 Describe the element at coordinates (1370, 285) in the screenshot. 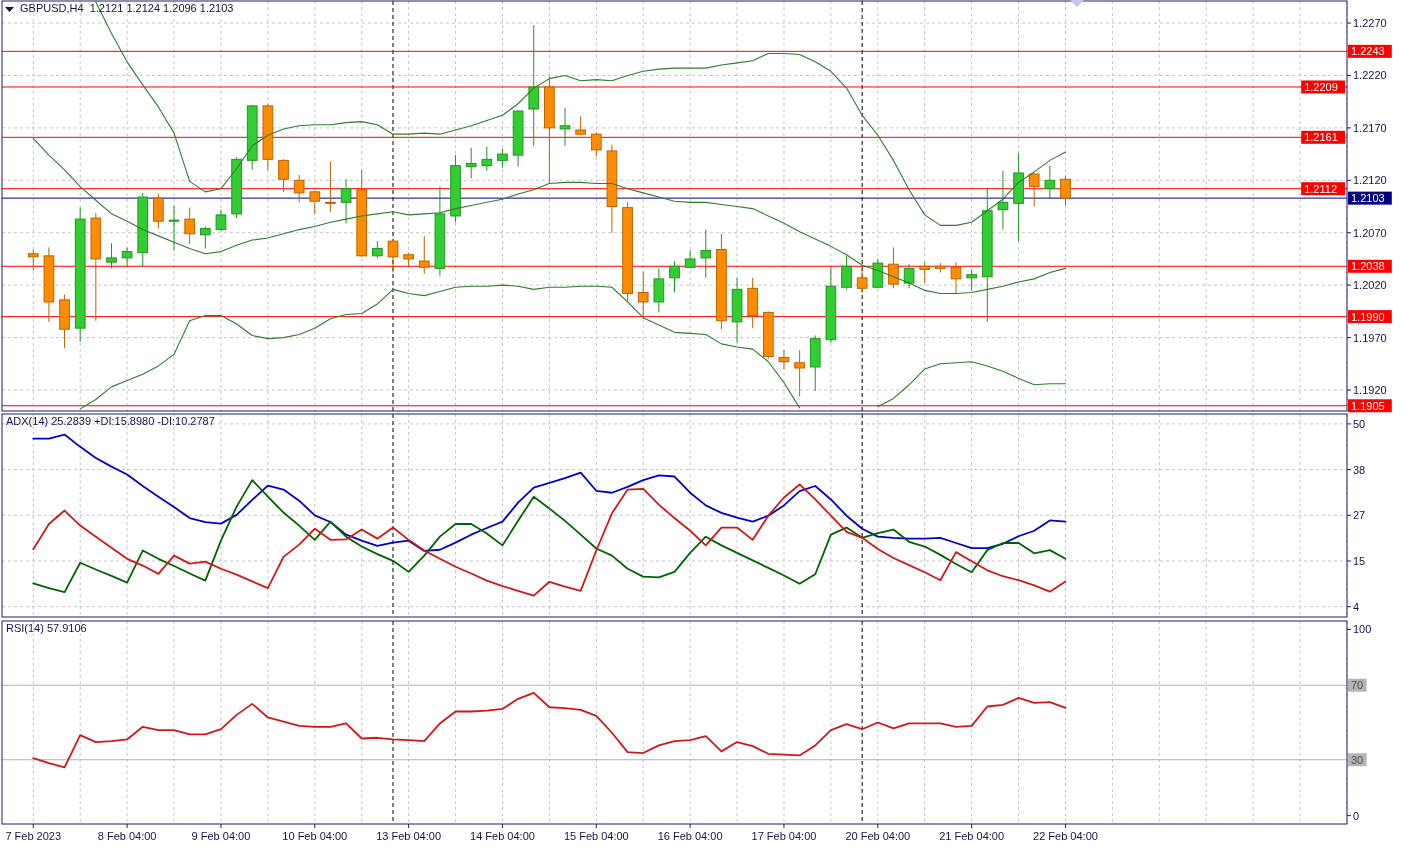

I see `y-tick-label: 1.2020` at that location.